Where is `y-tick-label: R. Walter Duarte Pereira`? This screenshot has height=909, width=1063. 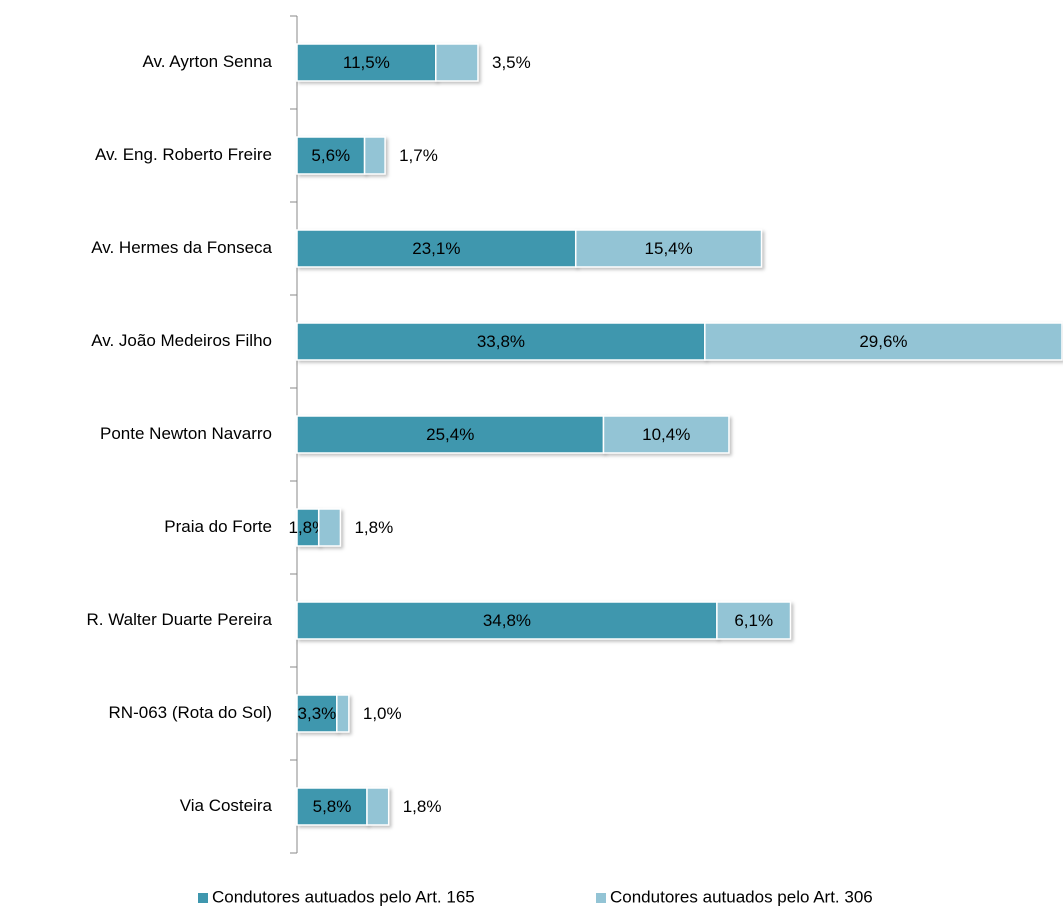
y-tick-label: R. Walter Duarte Pereira is located at coordinates (180, 619).